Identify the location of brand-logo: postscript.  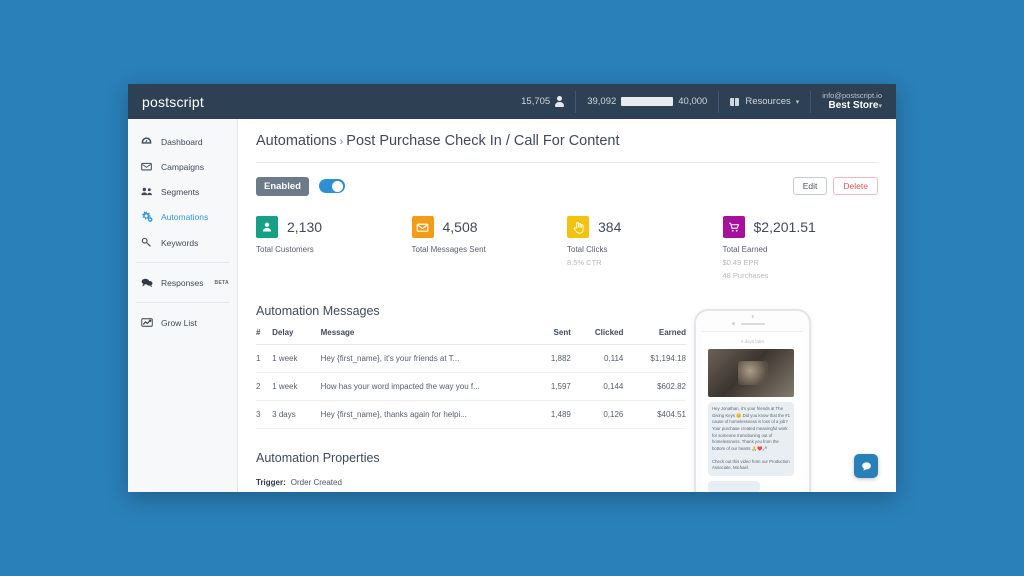
(173, 101).